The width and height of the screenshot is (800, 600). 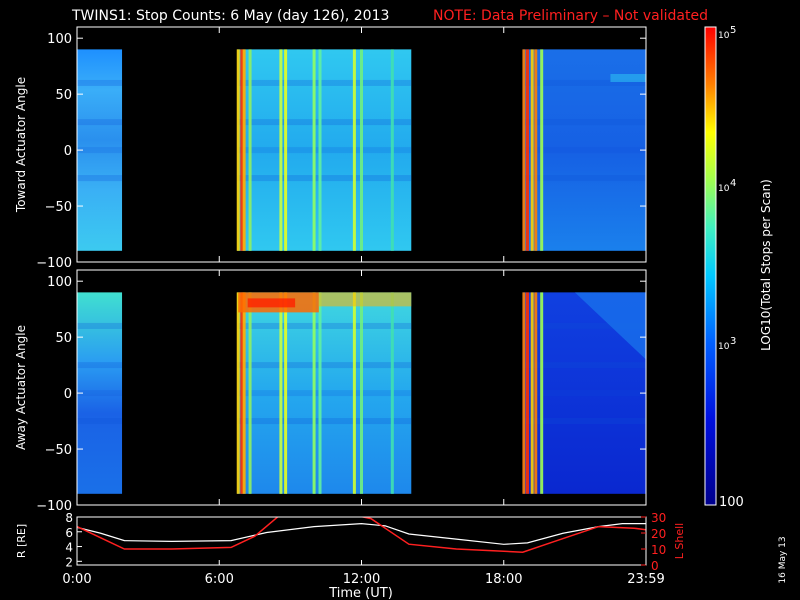 What do you see at coordinates (733, 341) in the screenshot?
I see `colorbar-tick-1e3-exp: 3` at bounding box center [733, 341].